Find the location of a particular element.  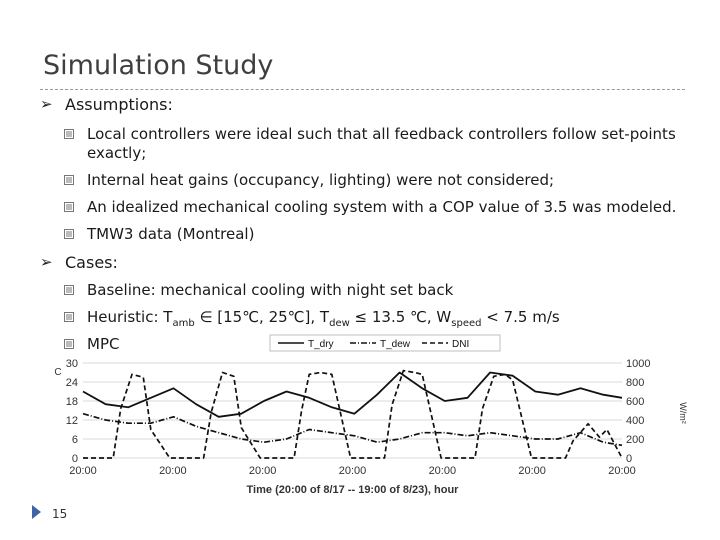

y-right-tick-label: 0 is located at coordinates (629, 459).